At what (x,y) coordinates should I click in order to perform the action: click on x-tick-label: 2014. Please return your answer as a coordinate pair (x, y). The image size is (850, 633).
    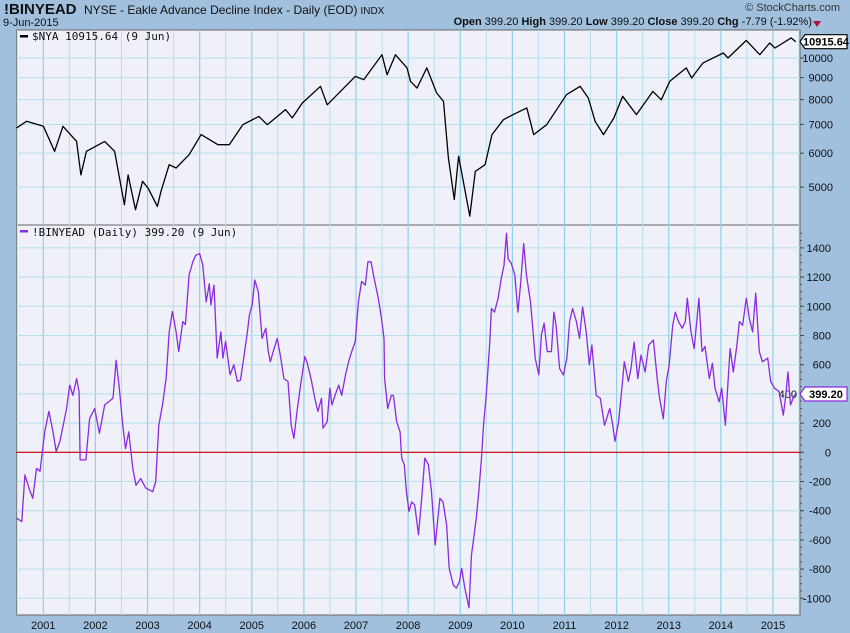
    Looking at the image, I should click on (721, 626).